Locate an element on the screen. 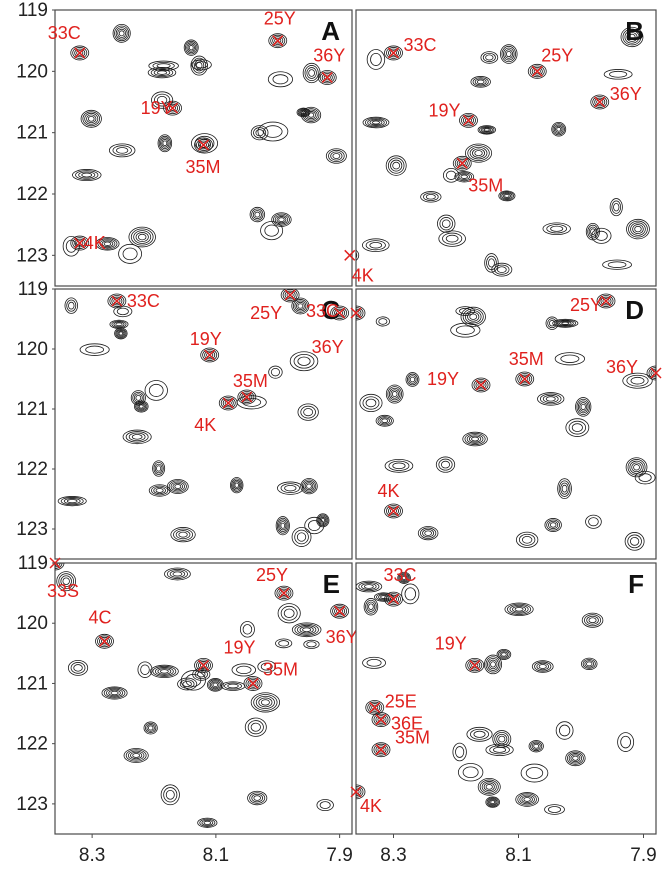 The image size is (662, 869). panel-letter-label: D is located at coordinates (634, 310).